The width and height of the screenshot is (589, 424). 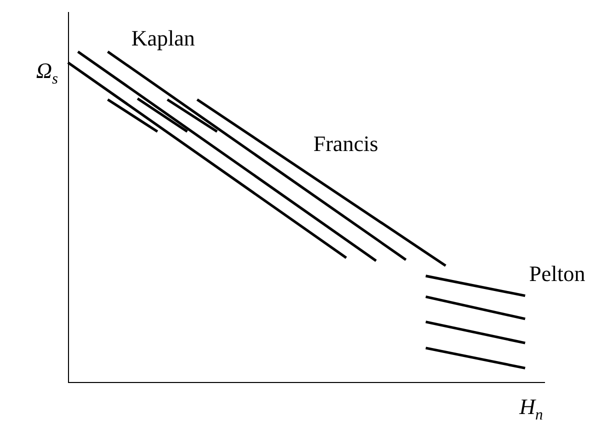 I want to click on annotation: Francis, so click(x=345, y=143).